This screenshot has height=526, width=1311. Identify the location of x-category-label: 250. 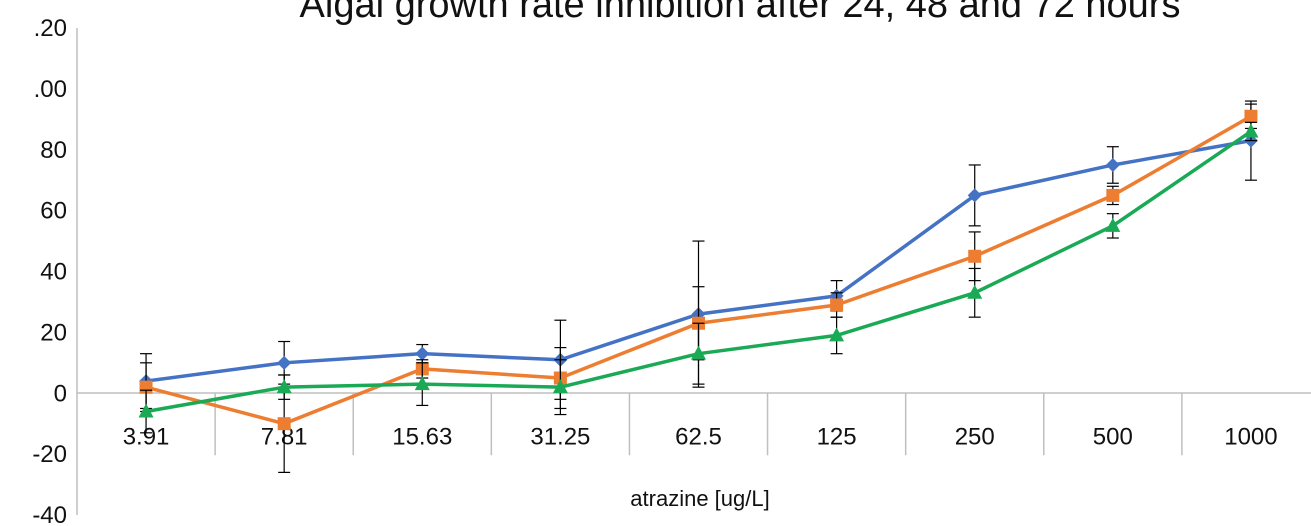
(975, 436).